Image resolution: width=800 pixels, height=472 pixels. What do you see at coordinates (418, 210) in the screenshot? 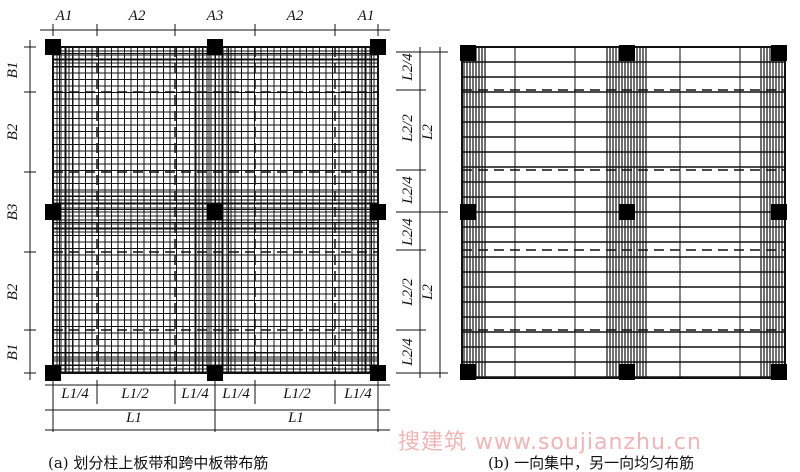
I see `panel-b-side-labels: L2/4 L2/2 L2/4 L2/4 L2/2 L2/4 L2 L2` at bounding box center [418, 210].